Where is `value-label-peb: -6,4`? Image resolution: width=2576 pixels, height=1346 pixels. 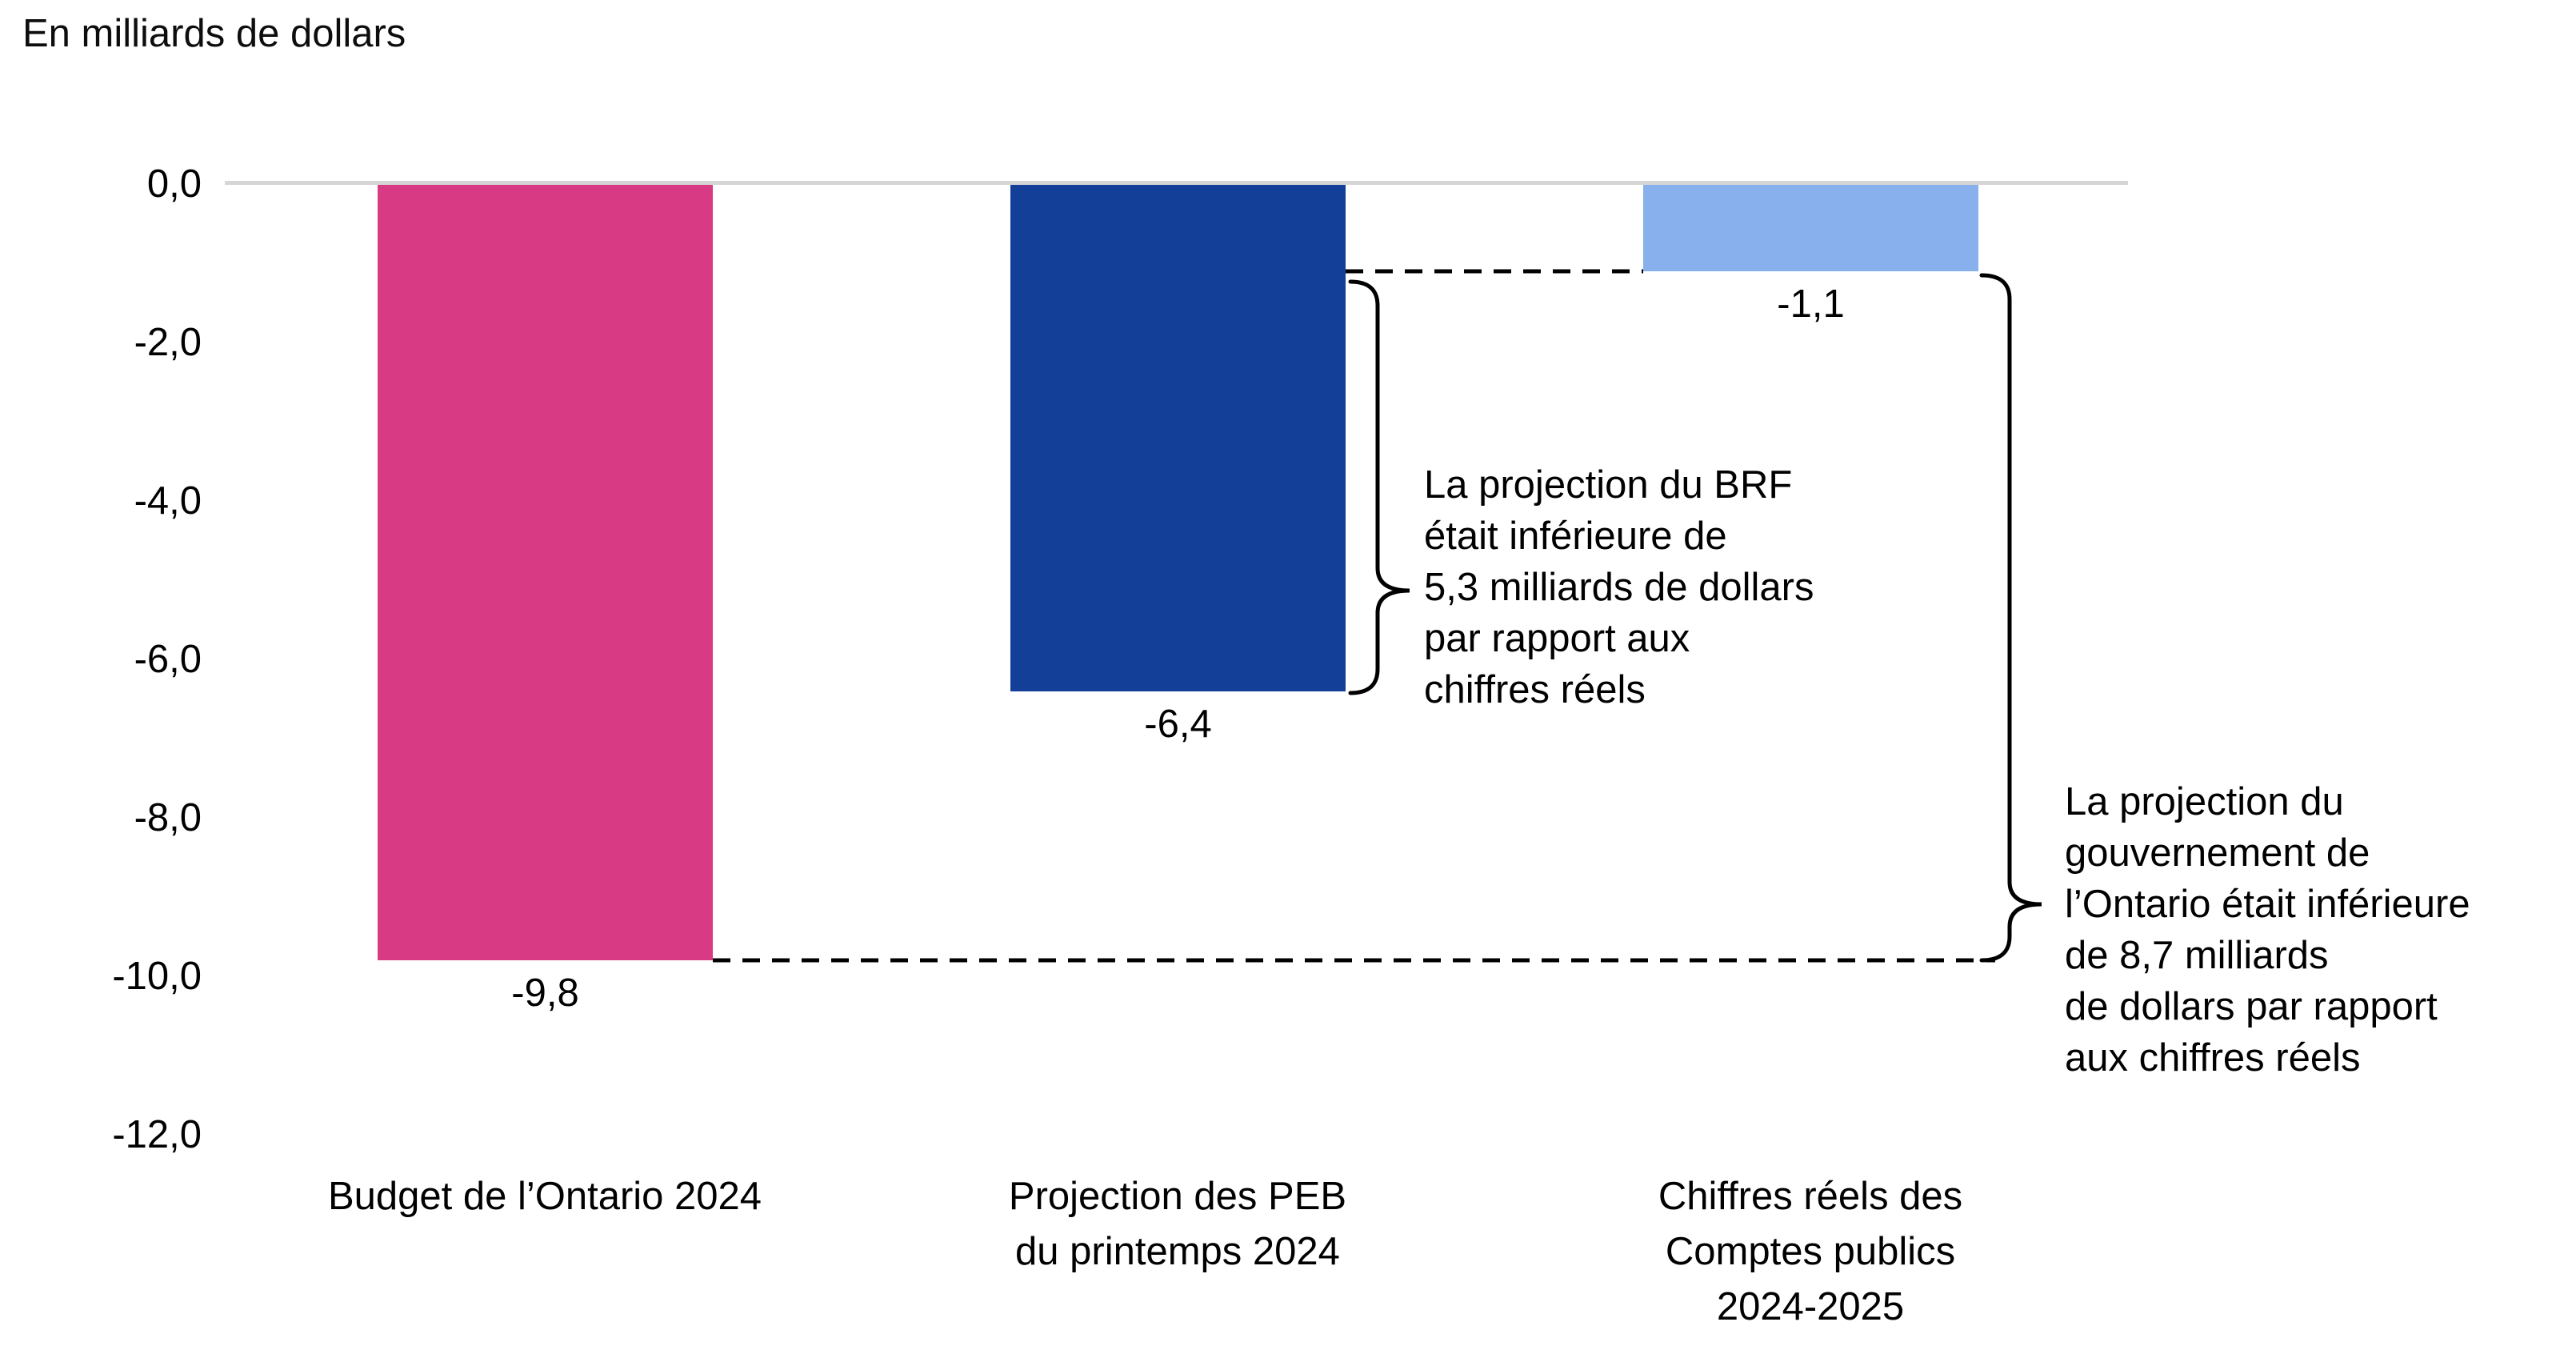 value-label-peb: -6,4 is located at coordinates (1178, 724).